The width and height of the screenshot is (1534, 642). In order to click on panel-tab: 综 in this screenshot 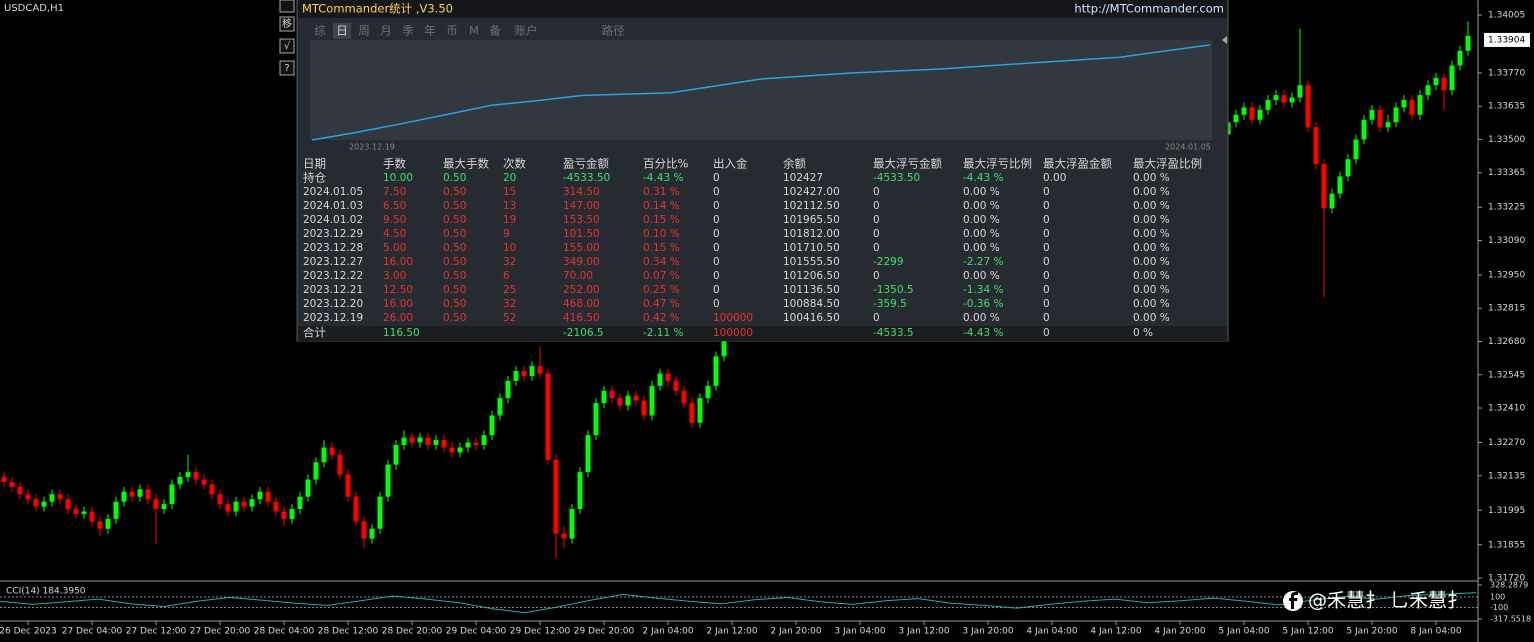, I will do `click(320, 31)`.